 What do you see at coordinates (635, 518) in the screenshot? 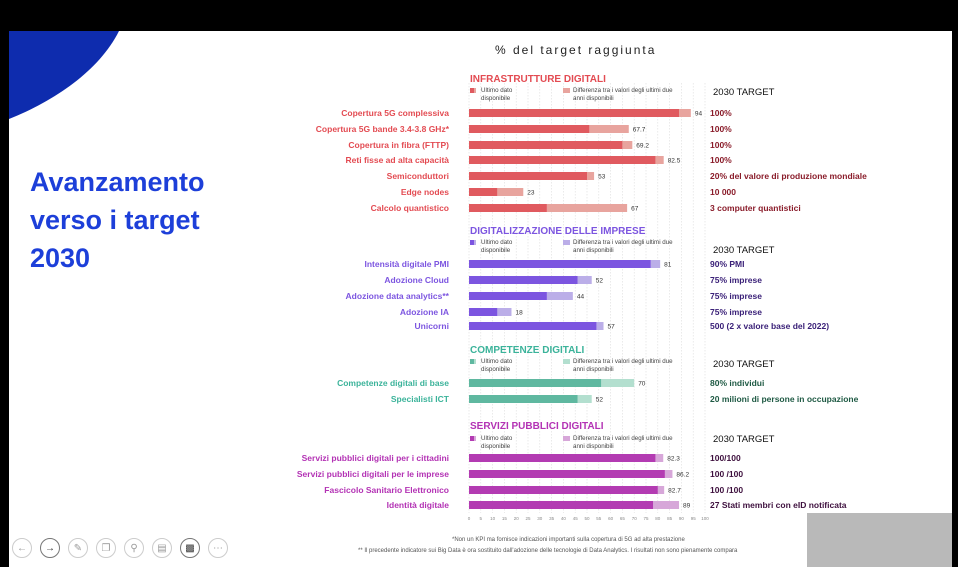
I see `axis-tick-label: 70` at bounding box center [635, 518].